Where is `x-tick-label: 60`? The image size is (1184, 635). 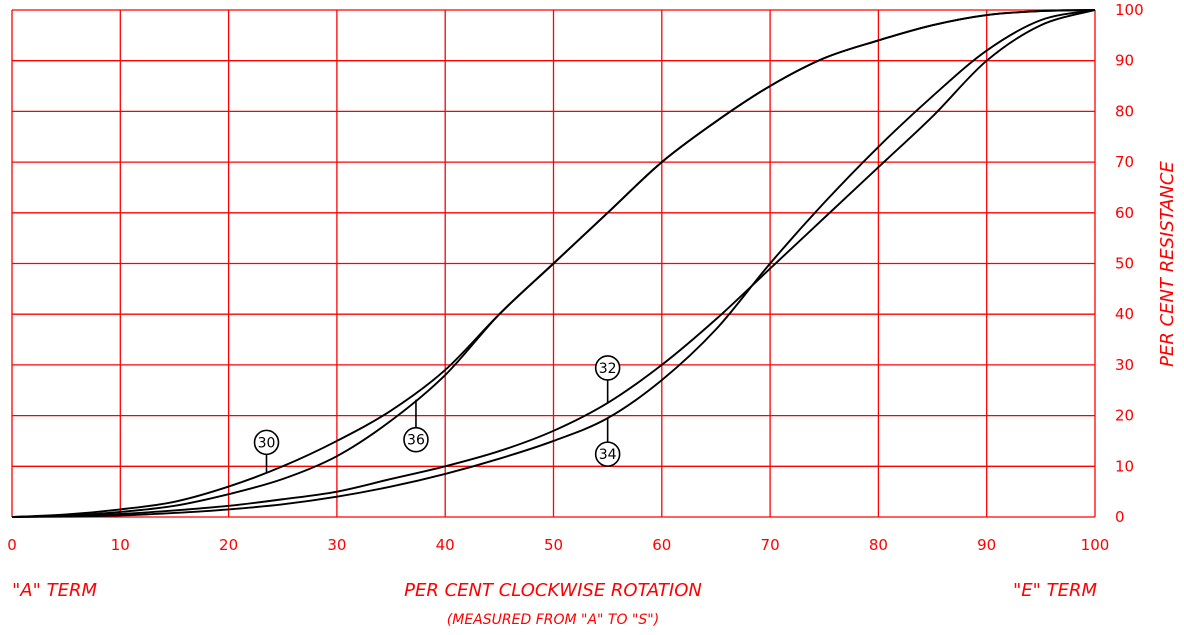
x-tick-label: 60 is located at coordinates (661, 545).